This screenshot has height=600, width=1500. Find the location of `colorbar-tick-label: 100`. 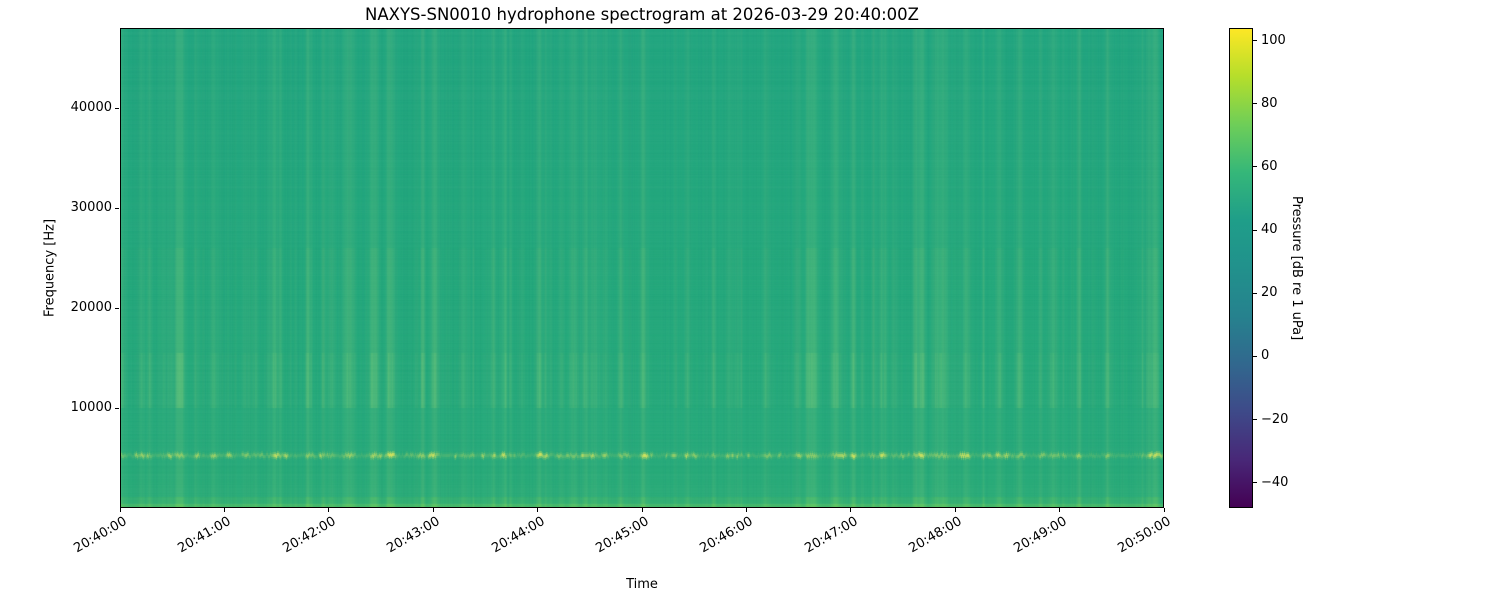

colorbar-tick-label: 100 is located at coordinates (1273, 40).